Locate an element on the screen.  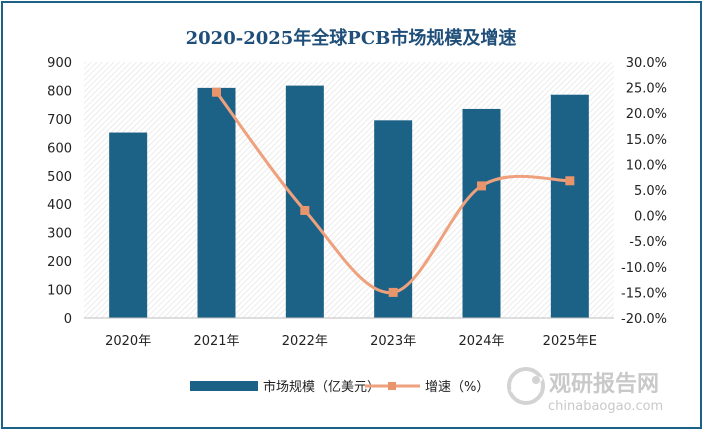
left-axis-tick-label: 0 is located at coordinates (68, 319).